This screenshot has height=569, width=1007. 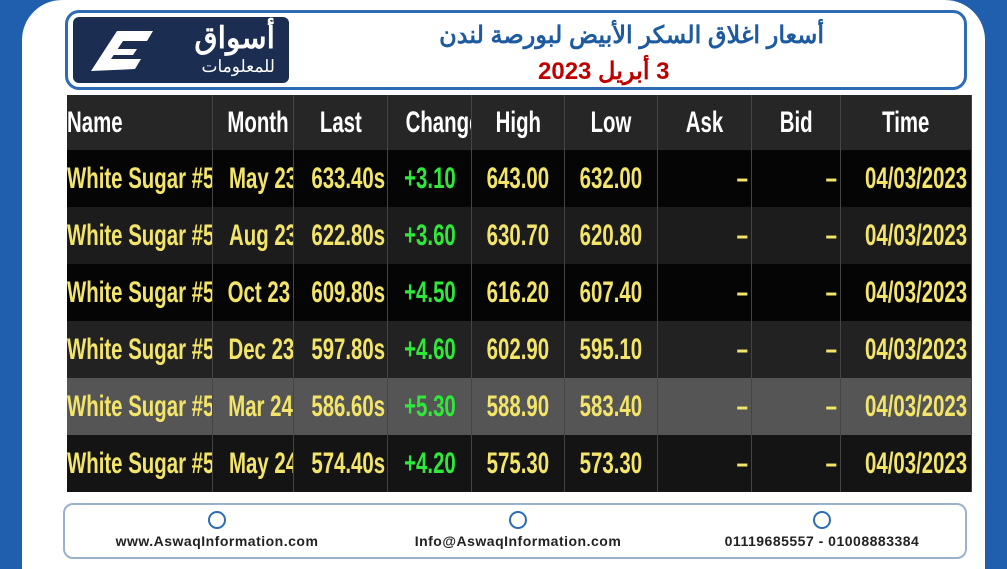 I want to click on cell-text: 616.20, so click(x=518, y=292).